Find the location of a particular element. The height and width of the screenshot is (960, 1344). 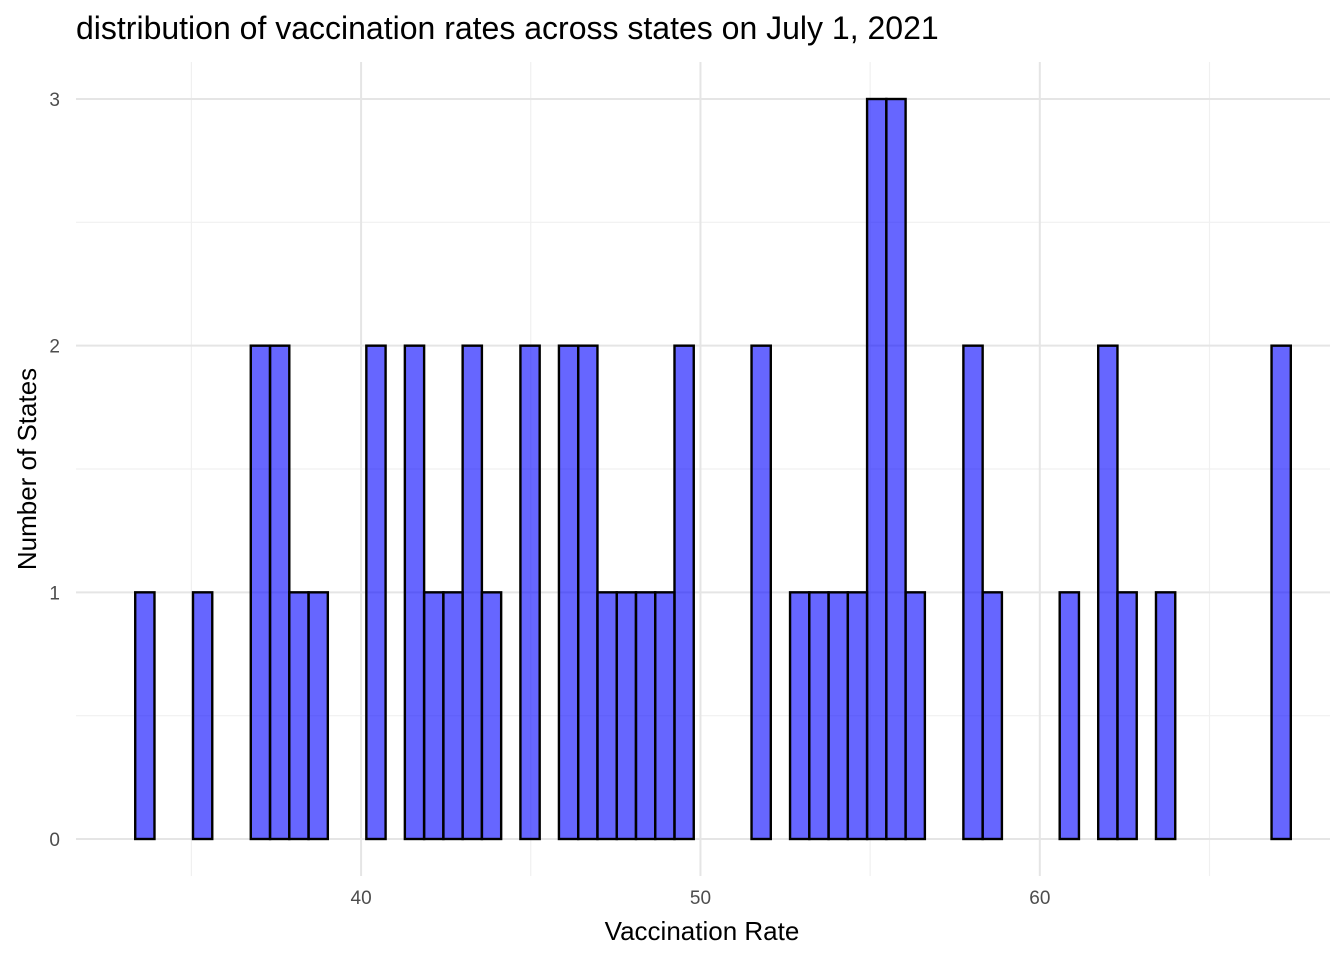

y-tick-label: 3 is located at coordinates (54, 100).